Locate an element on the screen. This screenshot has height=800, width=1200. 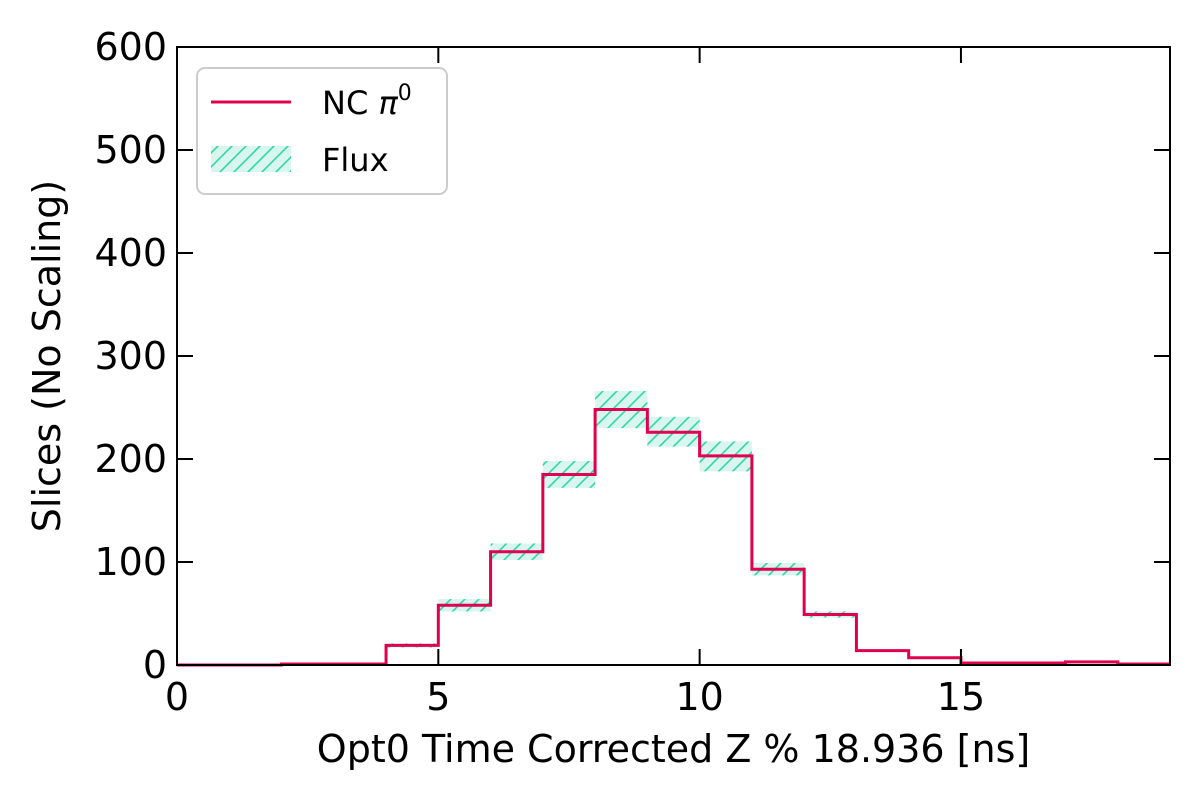
y-tick-label-600: 600 is located at coordinates (130, 47).